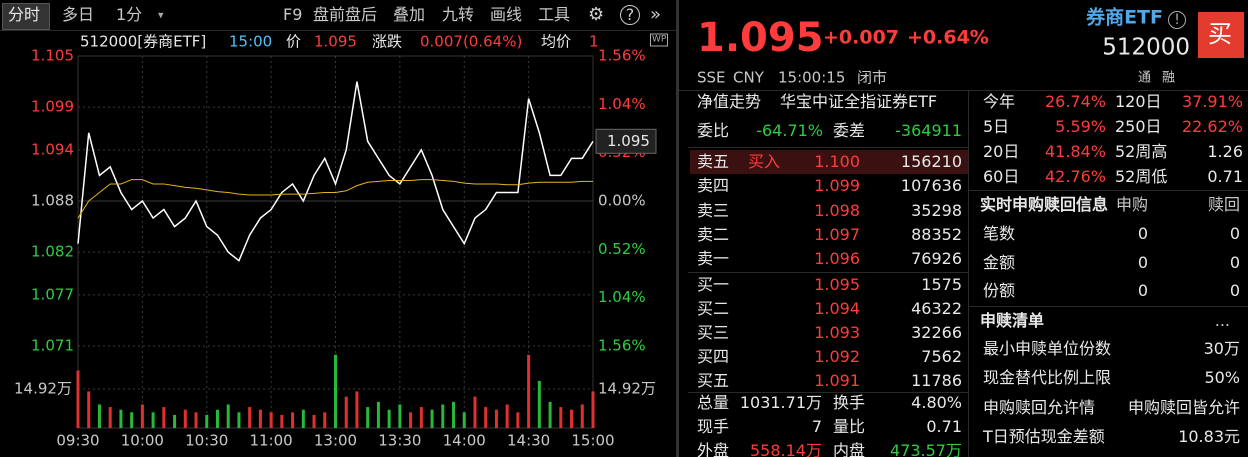 The image size is (1248, 457). I want to click on expand-icon: », so click(656, 14).